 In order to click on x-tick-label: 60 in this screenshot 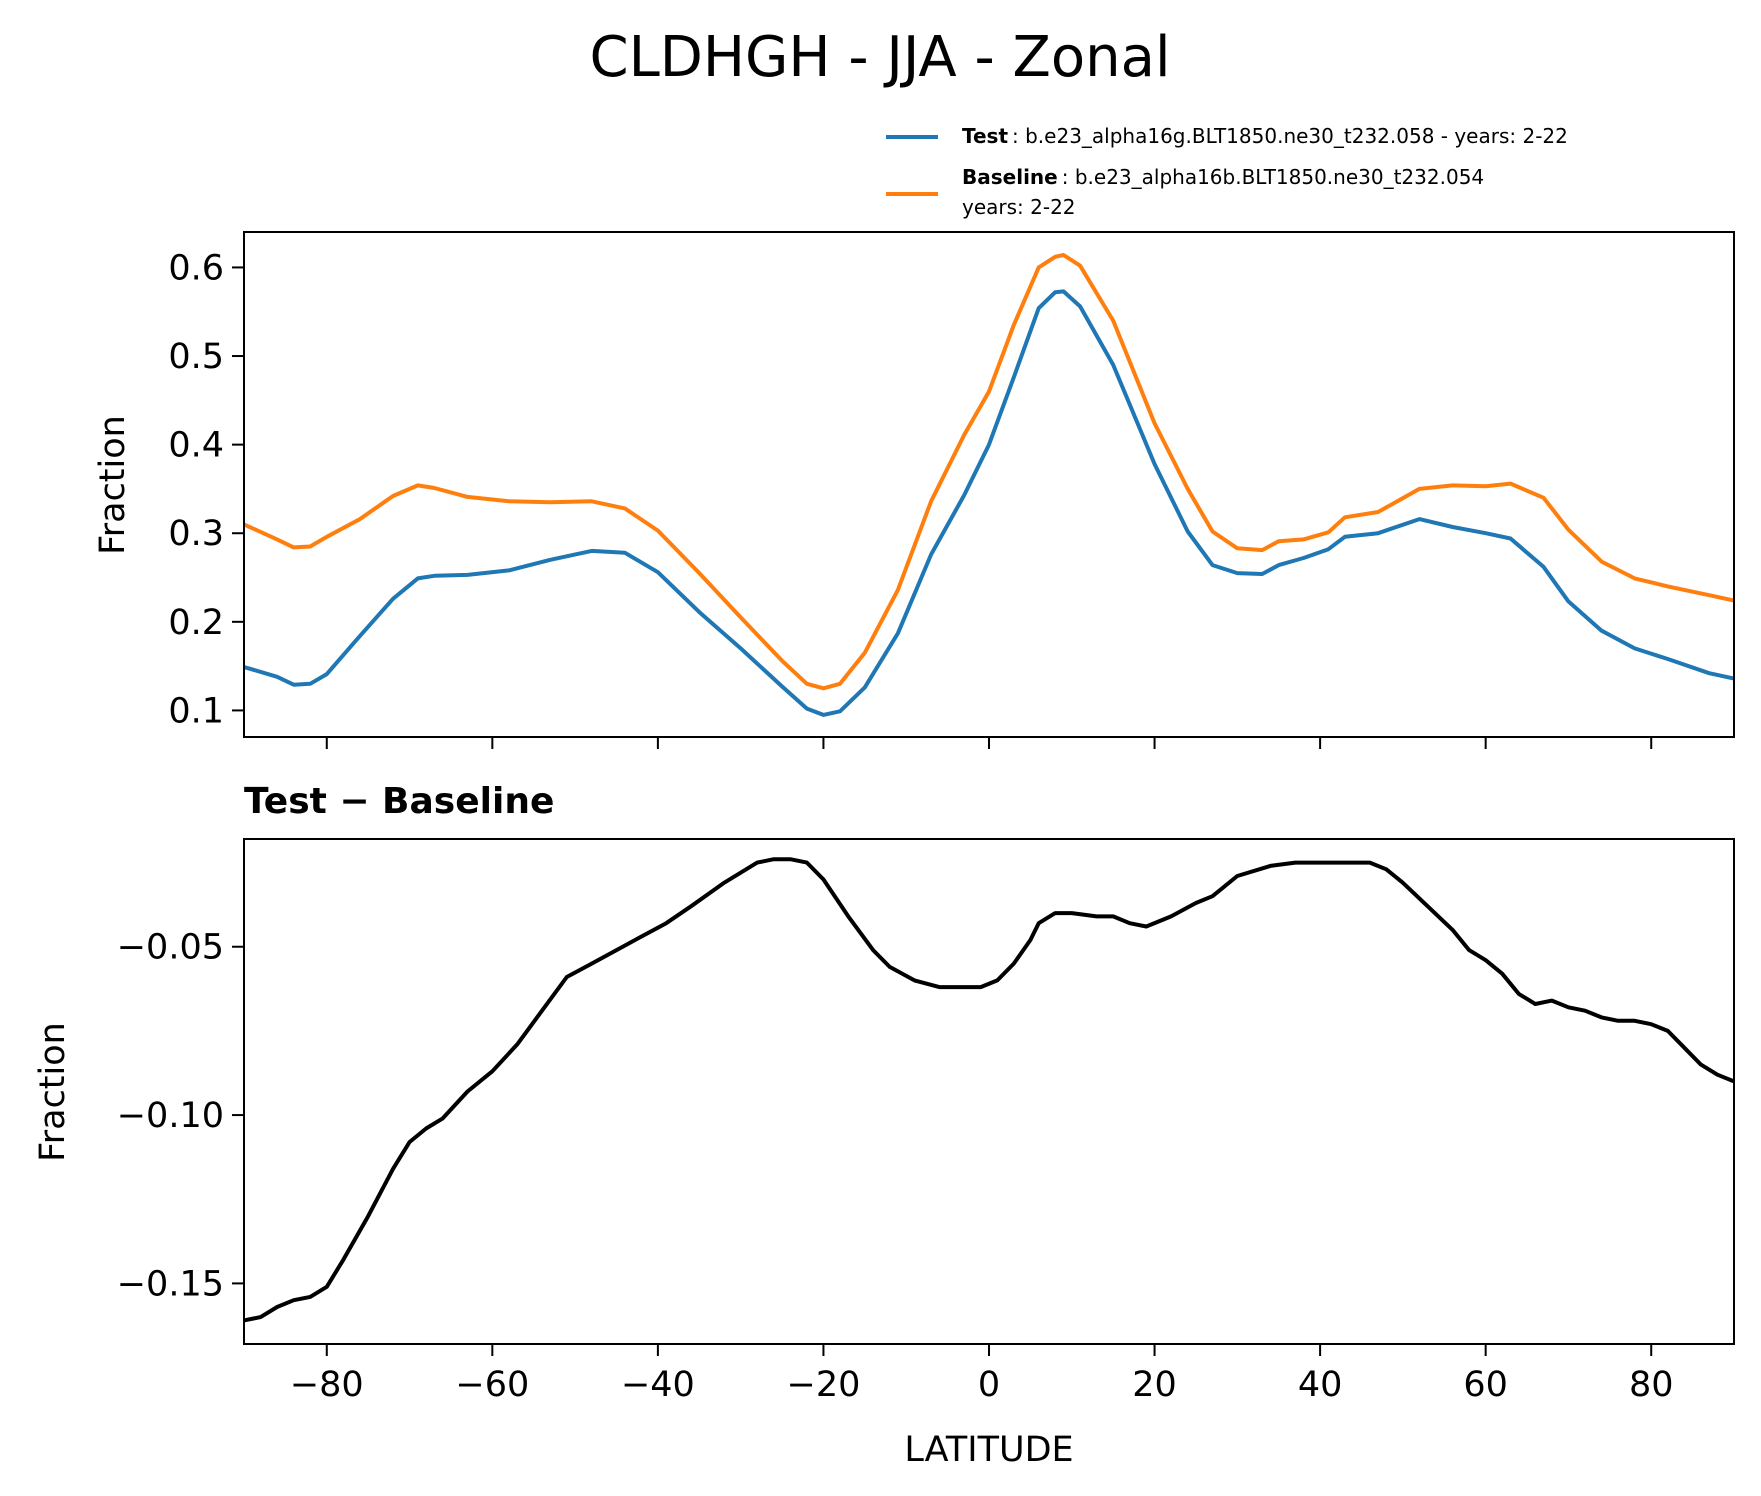, I will do `click(1485, 1385)`.